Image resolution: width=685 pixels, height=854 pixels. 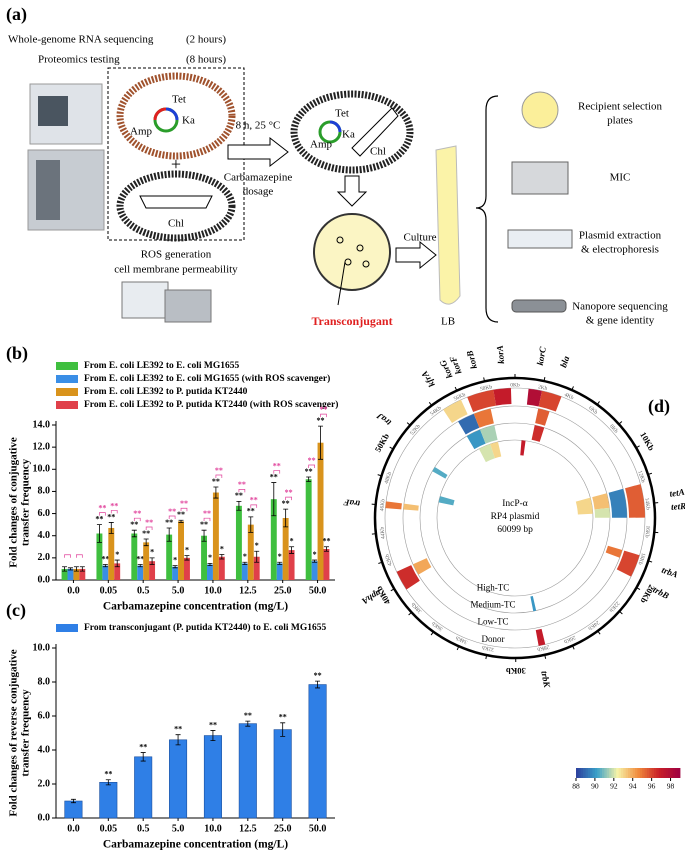 I want to click on x-tick-label: 5.0, so click(x=178, y=828).